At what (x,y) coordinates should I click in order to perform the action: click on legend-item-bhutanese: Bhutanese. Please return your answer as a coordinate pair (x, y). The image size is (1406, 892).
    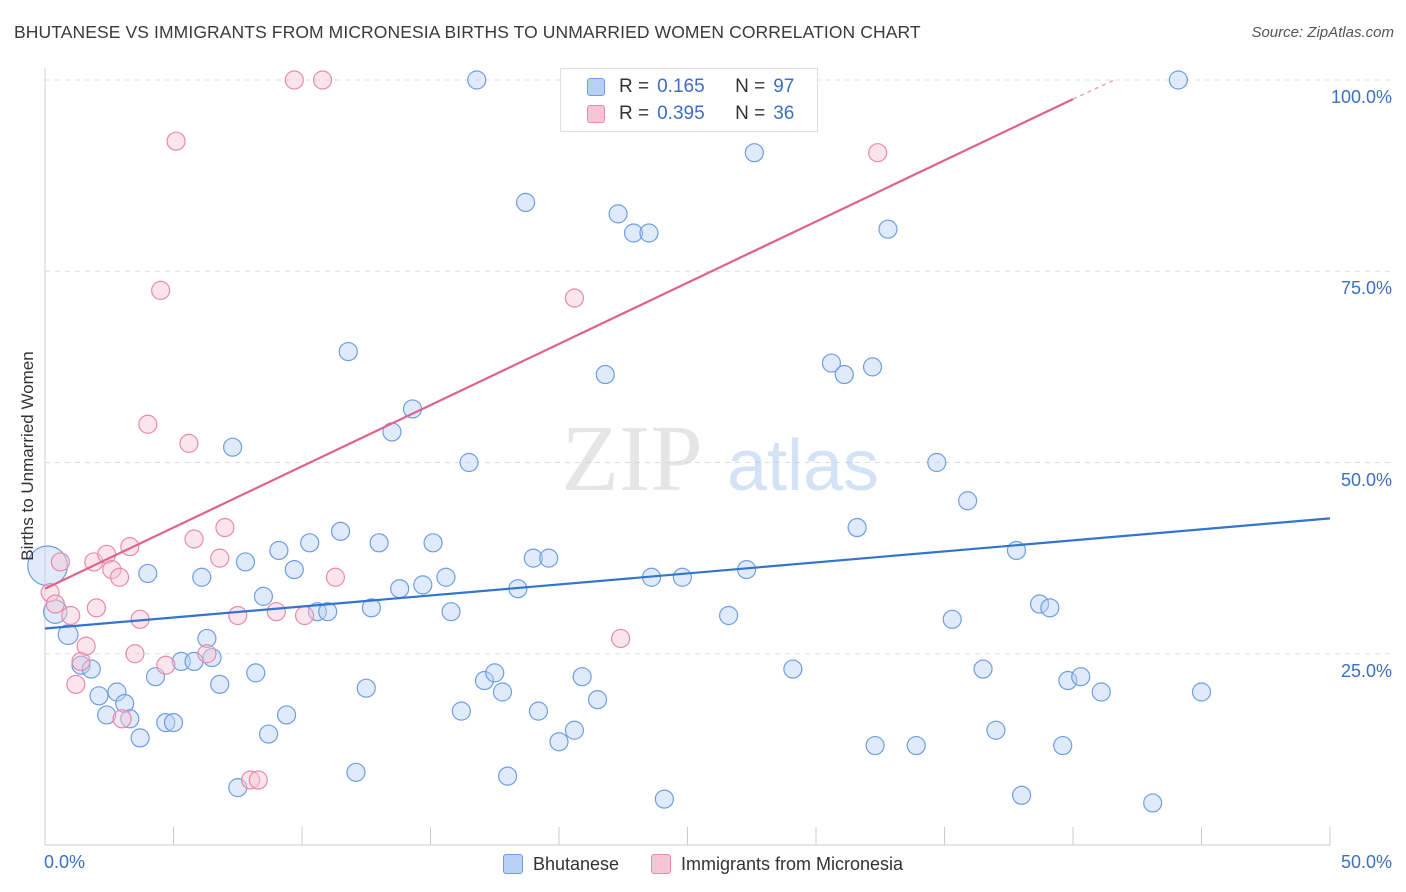
    Looking at the image, I should click on (561, 864).